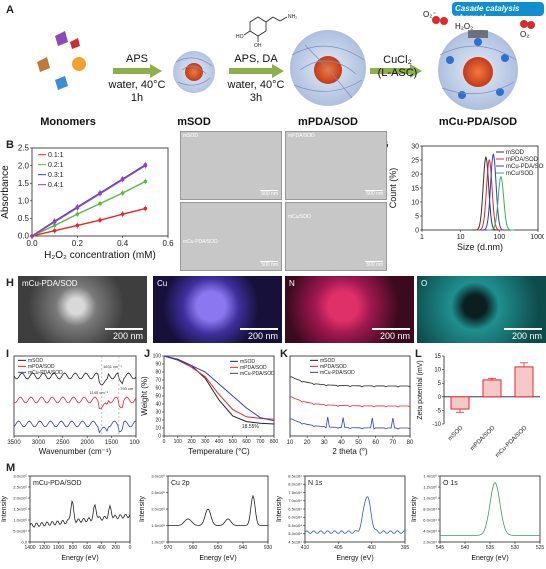 This screenshot has height=569, width=546. What do you see at coordinates (481, 309) in the screenshot?
I see `eds-map-o: O 200 nm` at bounding box center [481, 309].